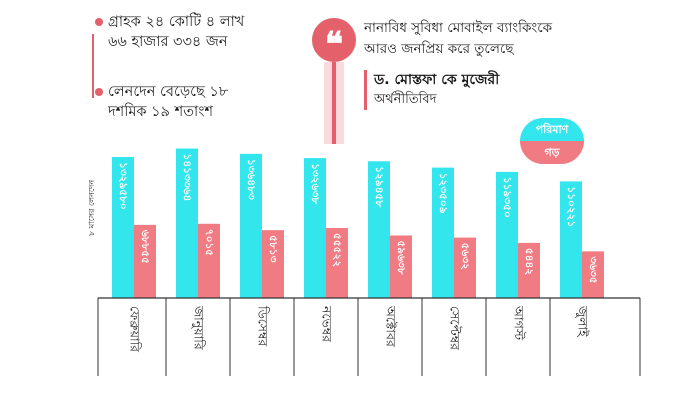  I want to click on x-tick-label: ডিসেম্বর, so click(263, 326).